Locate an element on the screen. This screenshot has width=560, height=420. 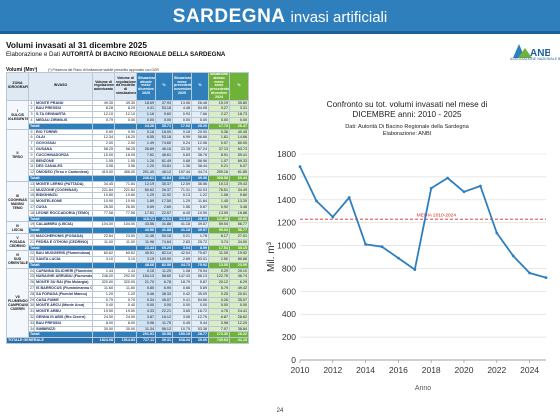
header-zone: ZONA IDROGRAFICA is located at coordinates (17, 86).